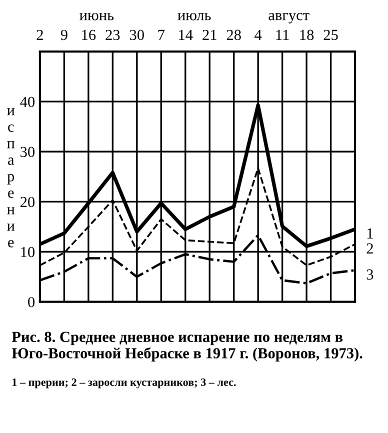  I want to click on y-tick-label: 10, so click(28, 252).